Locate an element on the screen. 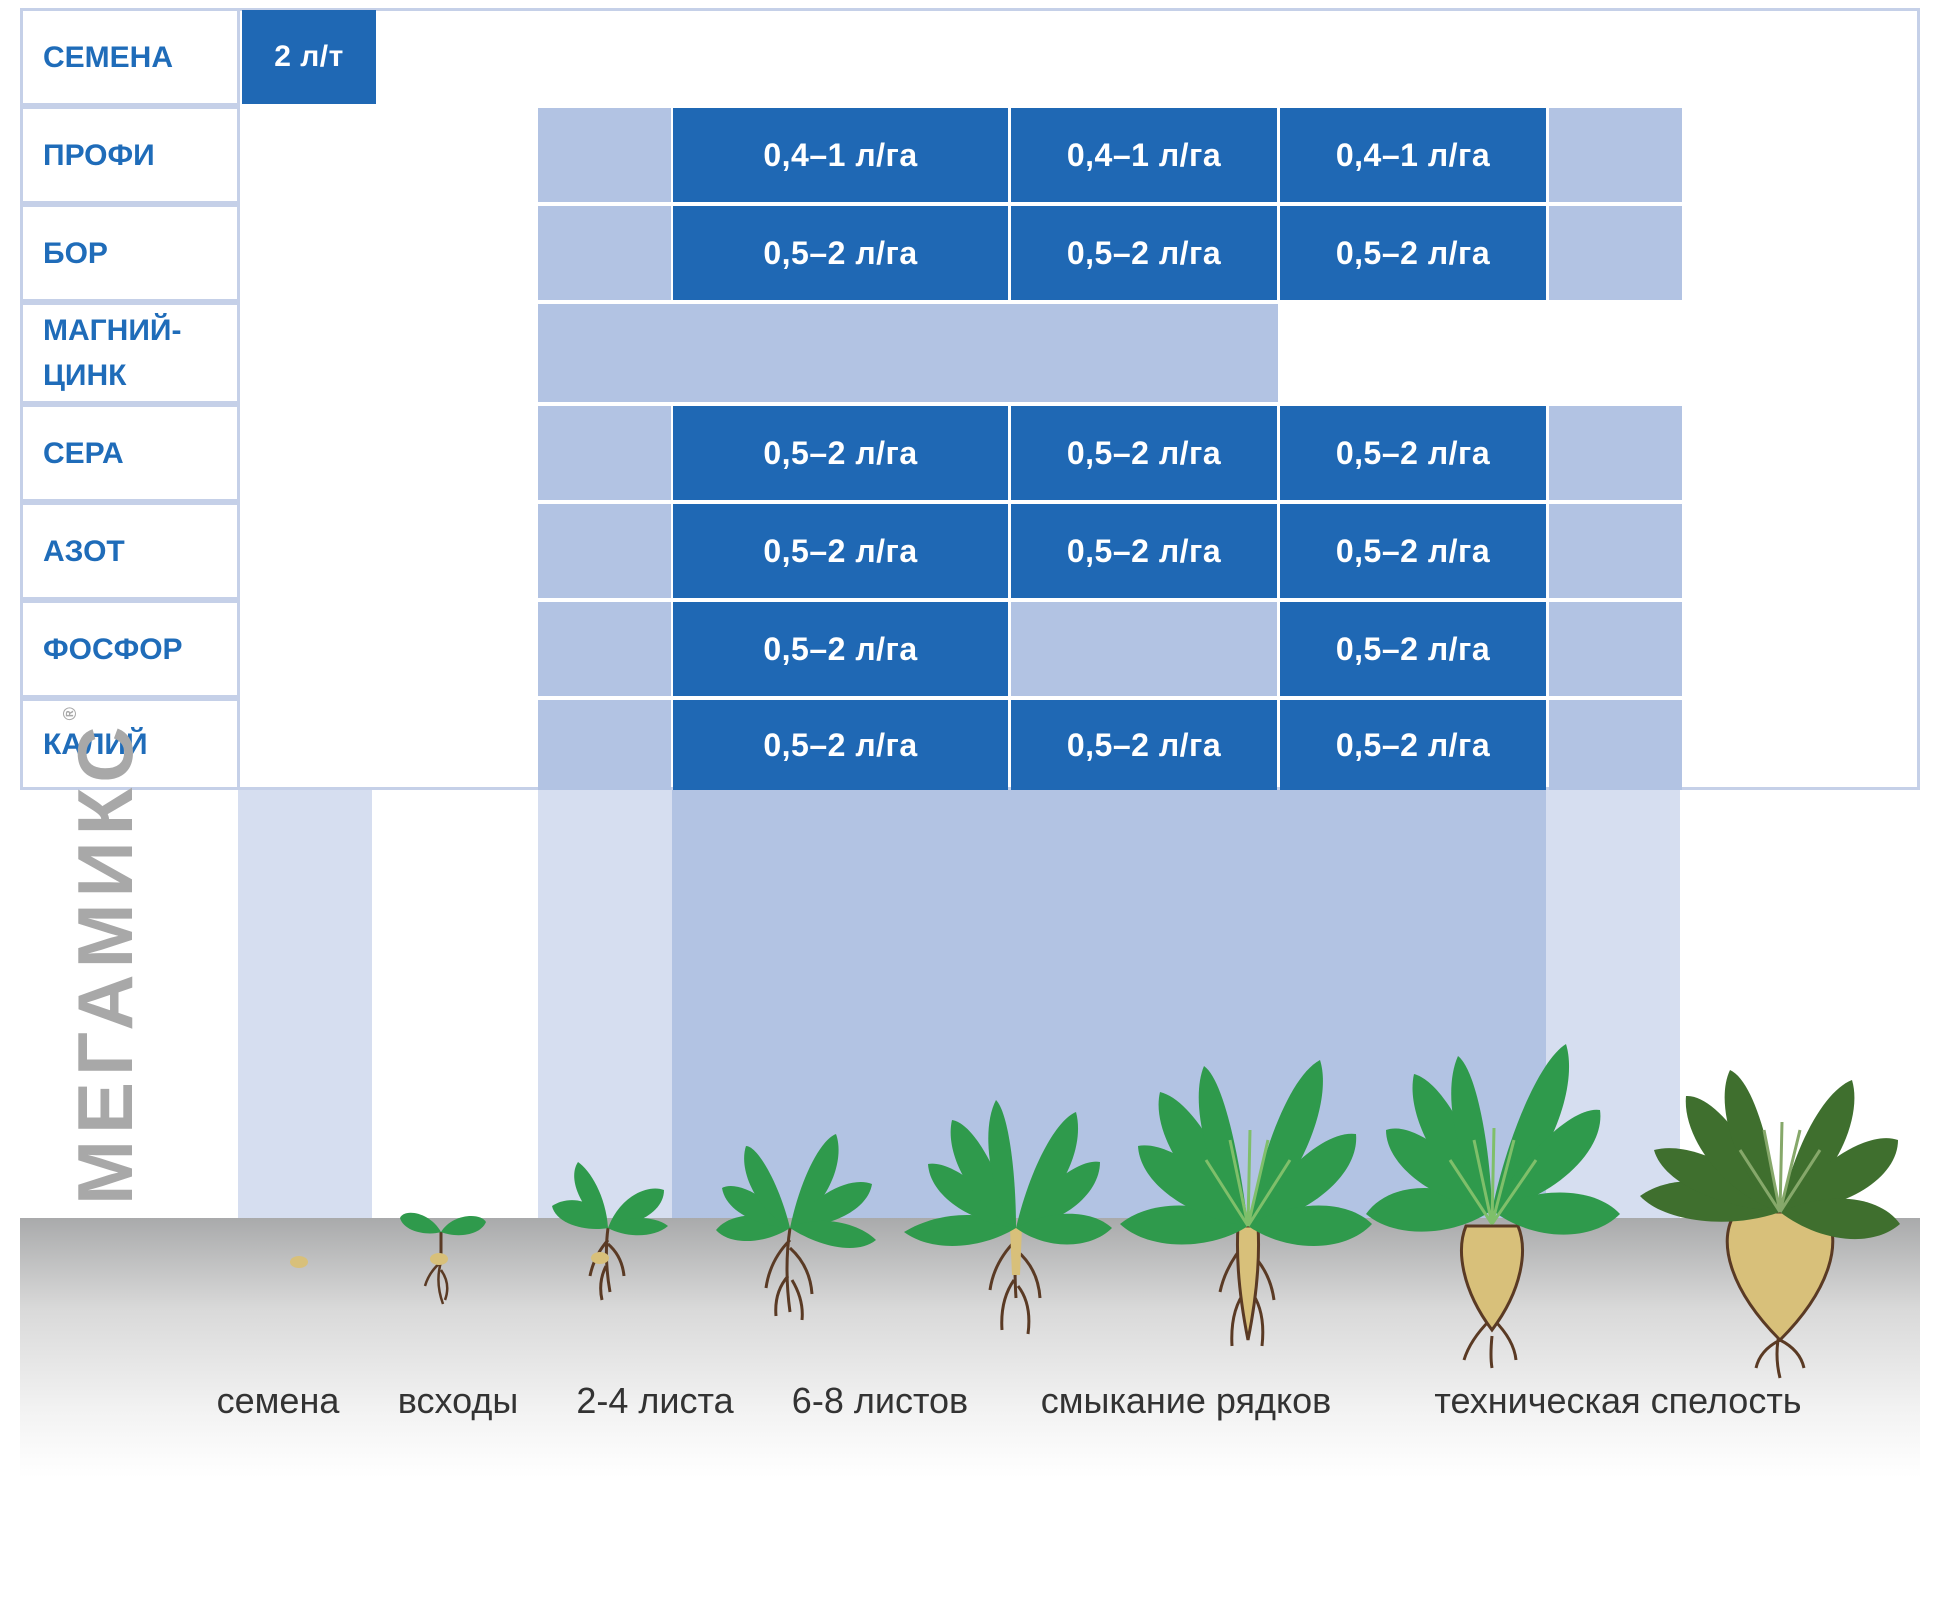 The height and width of the screenshot is (1624, 1940). row-label-bor: БОР is located at coordinates (130, 253).